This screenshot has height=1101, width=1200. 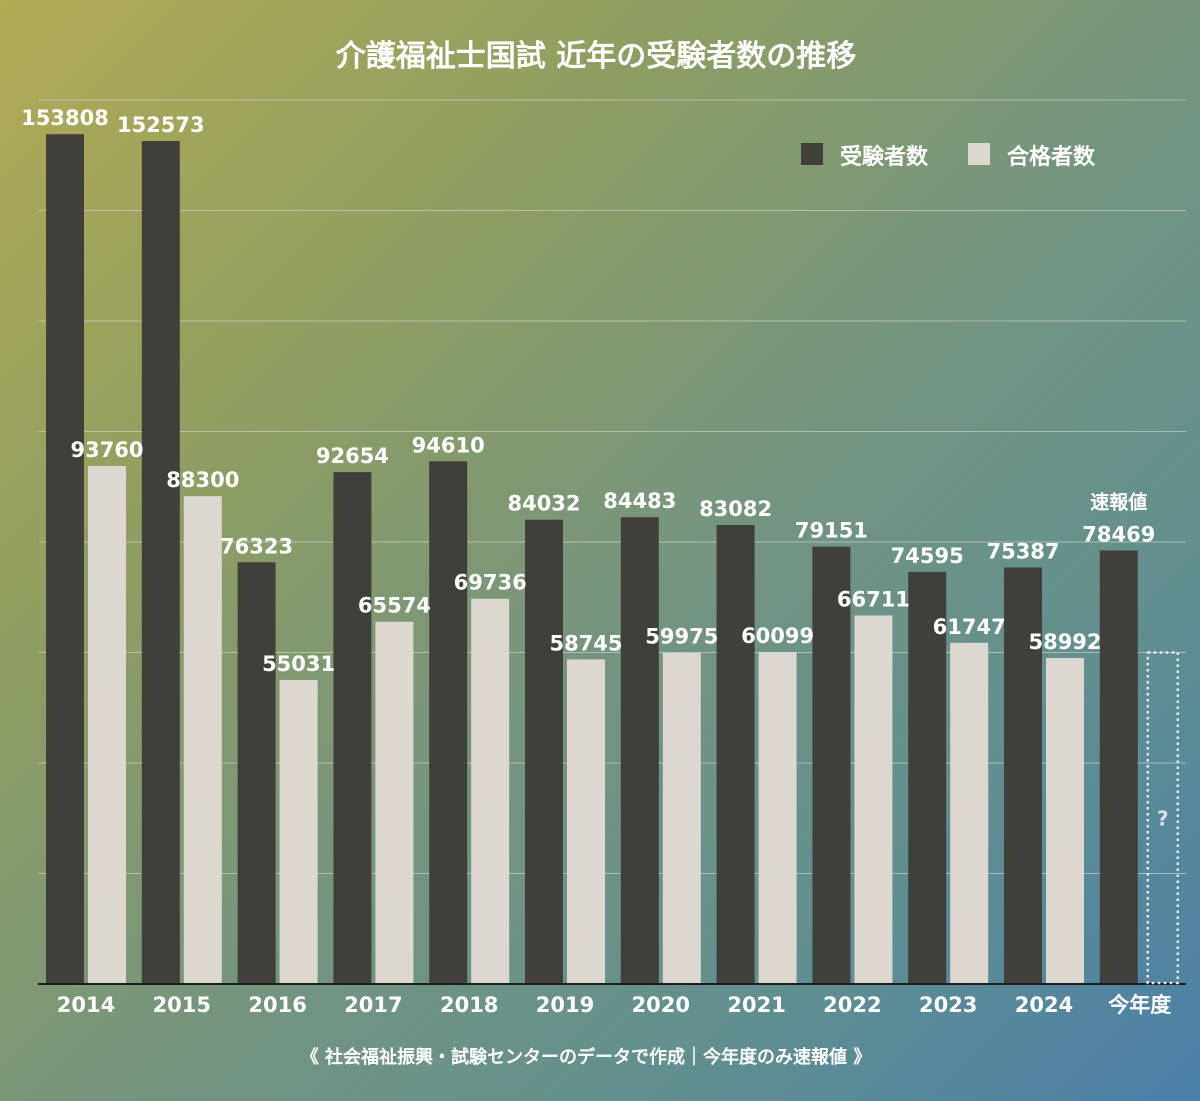 What do you see at coordinates (948, 1005) in the screenshot?
I see `x-tick-label: 2023` at bounding box center [948, 1005].